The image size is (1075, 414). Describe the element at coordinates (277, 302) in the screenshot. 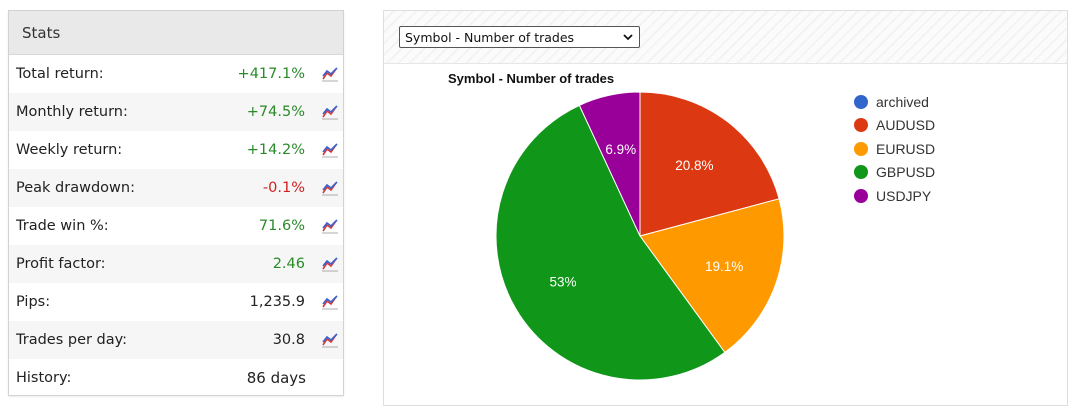

I see `stat-value: 1,235.9` at that location.